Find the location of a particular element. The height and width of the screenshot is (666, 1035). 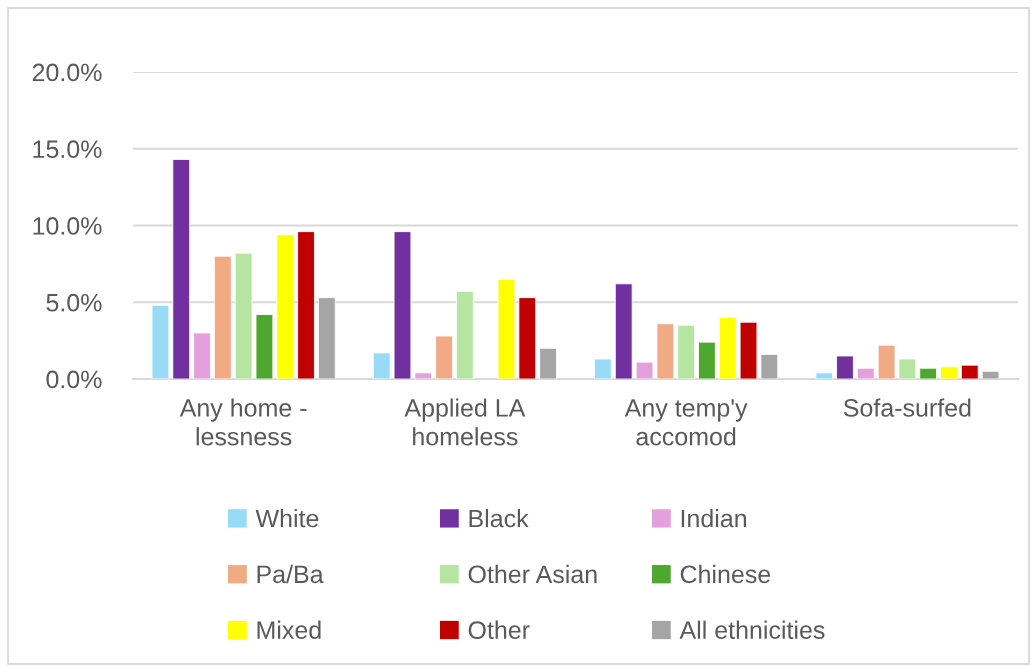

y-tick-label: 5.0% is located at coordinates (74, 302).